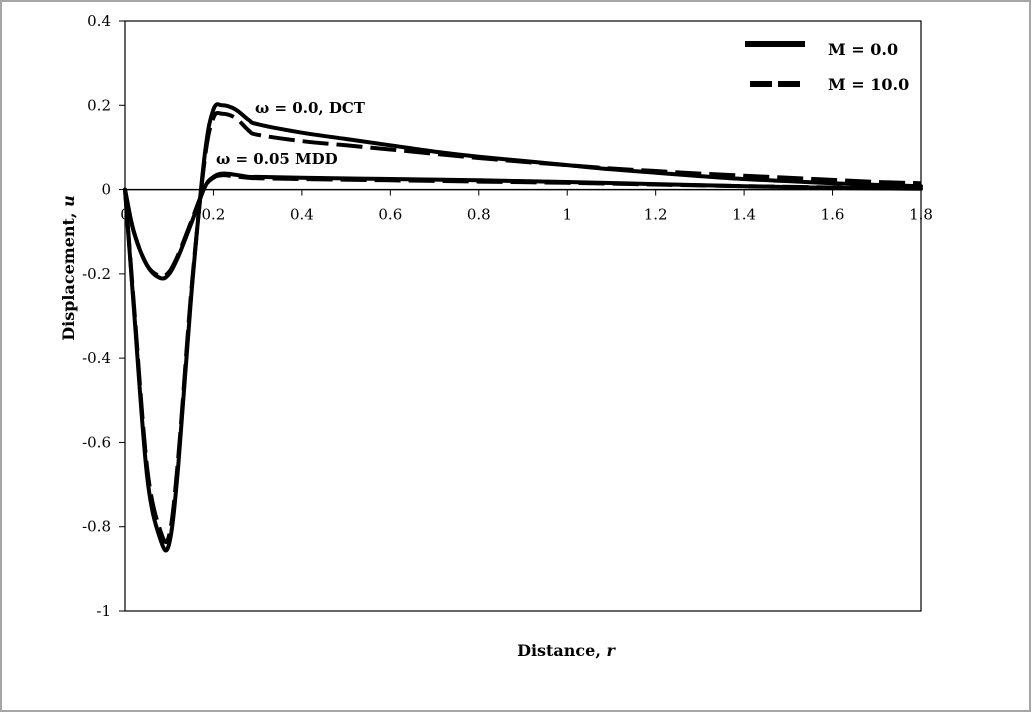  Describe the element at coordinates (827, 67) in the screenshot. I see `legend: M = 0.0 M = 10.0` at that location.